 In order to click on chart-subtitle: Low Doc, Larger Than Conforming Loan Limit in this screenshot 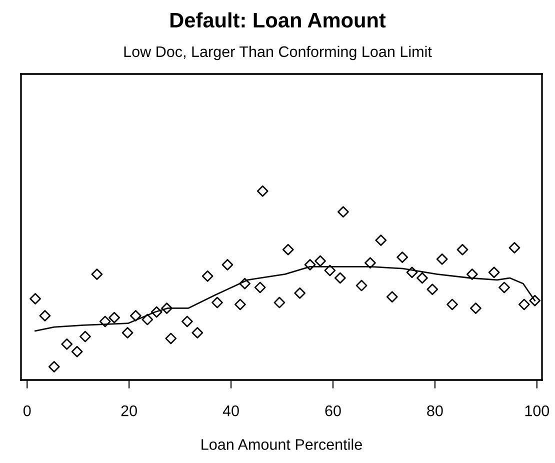, I will do `click(278, 53)`.